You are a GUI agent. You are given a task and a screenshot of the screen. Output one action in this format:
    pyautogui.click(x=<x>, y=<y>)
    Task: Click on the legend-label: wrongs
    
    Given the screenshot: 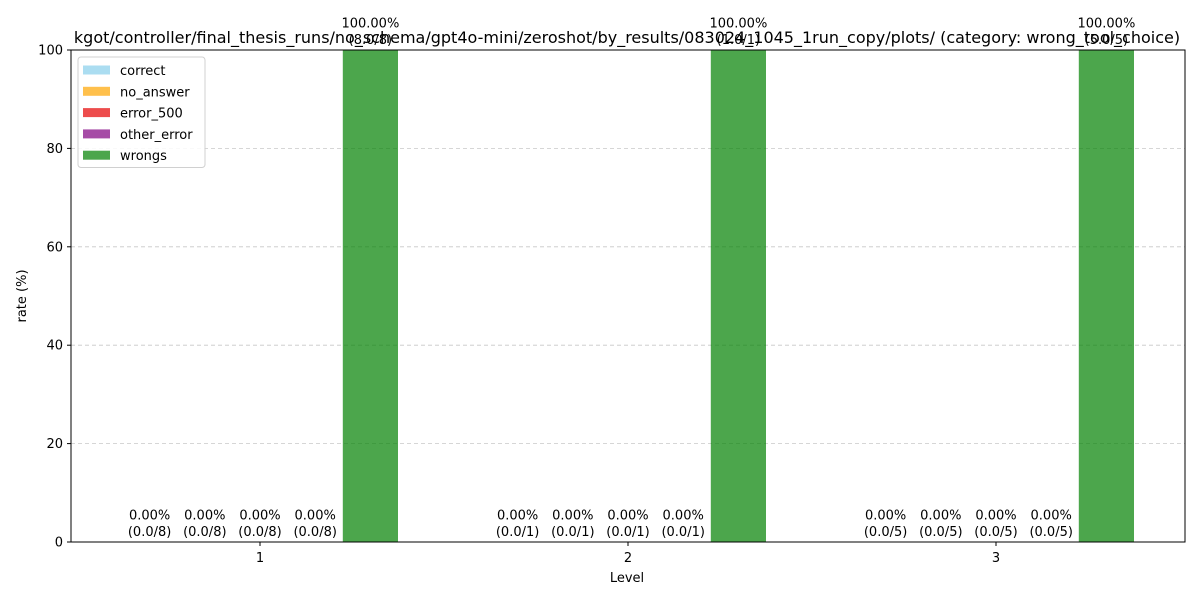 What is the action you would take?
    pyautogui.click(x=143, y=156)
    